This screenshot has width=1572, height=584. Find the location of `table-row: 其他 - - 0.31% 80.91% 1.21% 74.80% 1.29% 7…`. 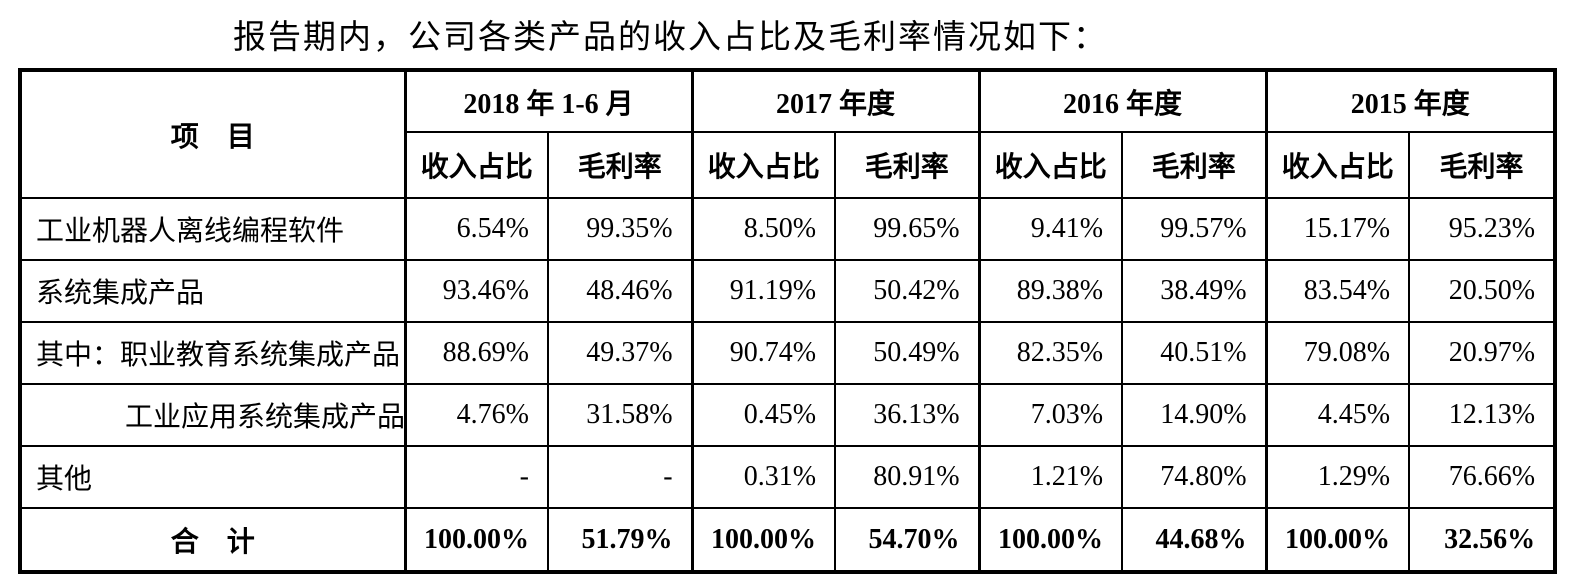

table-row: 其他 - - 0.31% 80.91% 1.21% 74.80% 1.29% 7… is located at coordinates (788, 477).